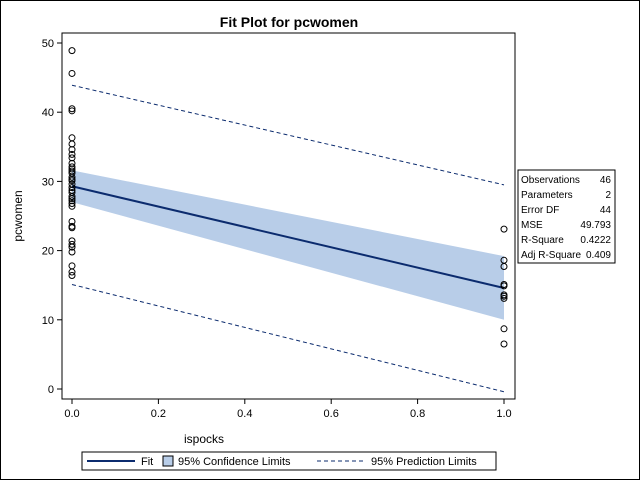  Describe the element at coordinates (48, 113) in the screenshot. I see `y-tick-label: 40` at that location.